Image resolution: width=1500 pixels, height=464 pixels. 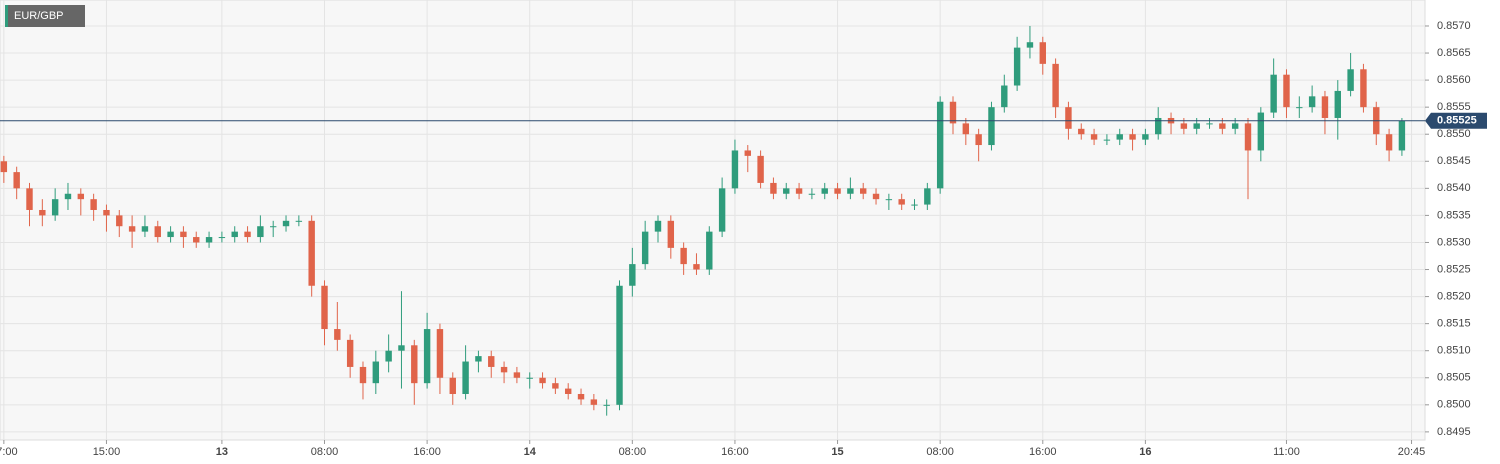 I want to click on x-tick-label: 14, so click(x=530, y=452).